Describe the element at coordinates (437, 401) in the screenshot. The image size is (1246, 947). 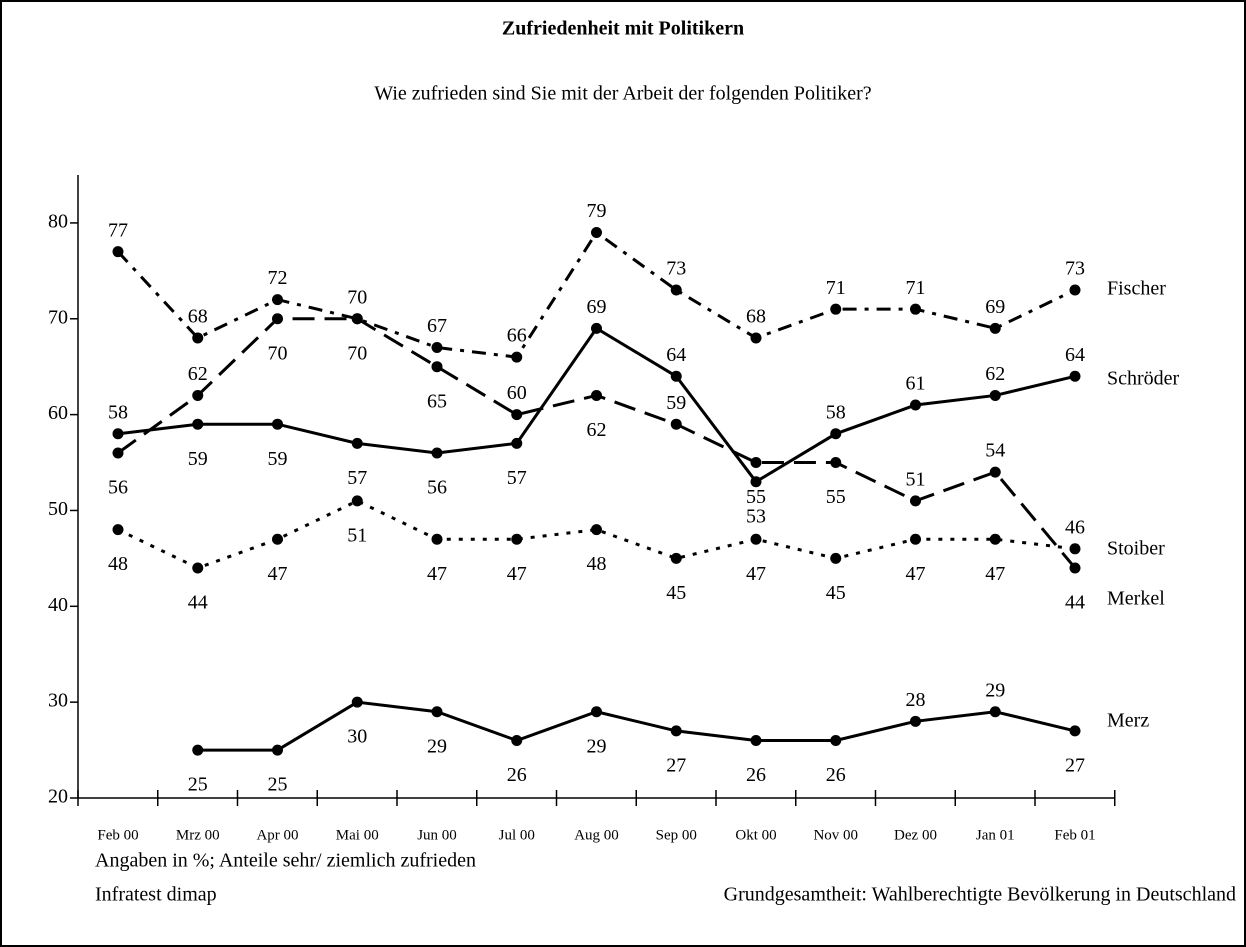
I see `data-label: 65` at that location.